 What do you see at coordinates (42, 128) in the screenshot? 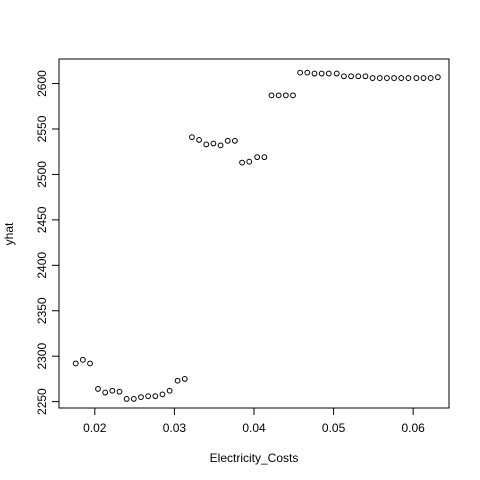
I see `y-tick-label: 2550` at bounding box center [42, 128].